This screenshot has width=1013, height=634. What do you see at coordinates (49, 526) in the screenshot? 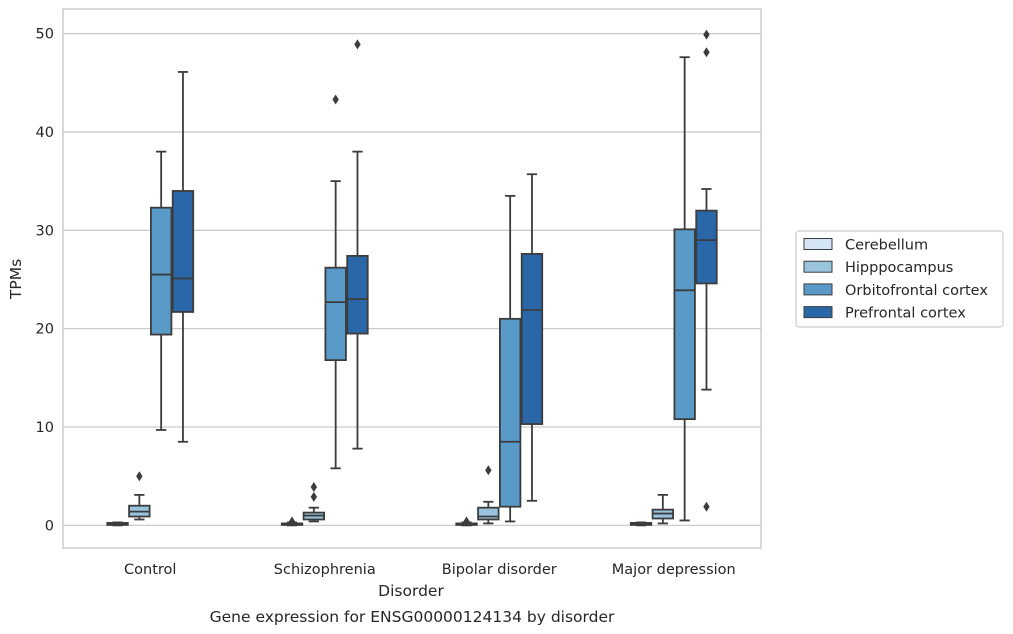
I see `y-tick-label: 0` at bounding box center [49, 526].